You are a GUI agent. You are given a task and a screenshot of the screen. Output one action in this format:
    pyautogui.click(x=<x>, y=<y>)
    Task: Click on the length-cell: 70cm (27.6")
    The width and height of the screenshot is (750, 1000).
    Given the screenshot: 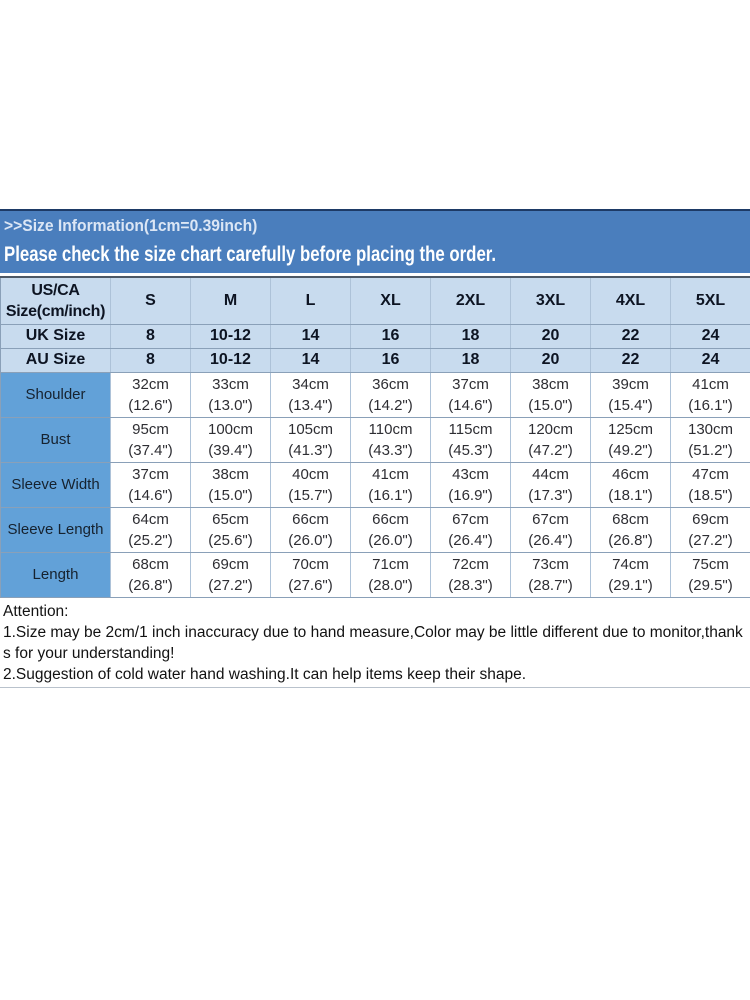 What is the action you would take?
    pyautogui.click(x=310, y=574)
    